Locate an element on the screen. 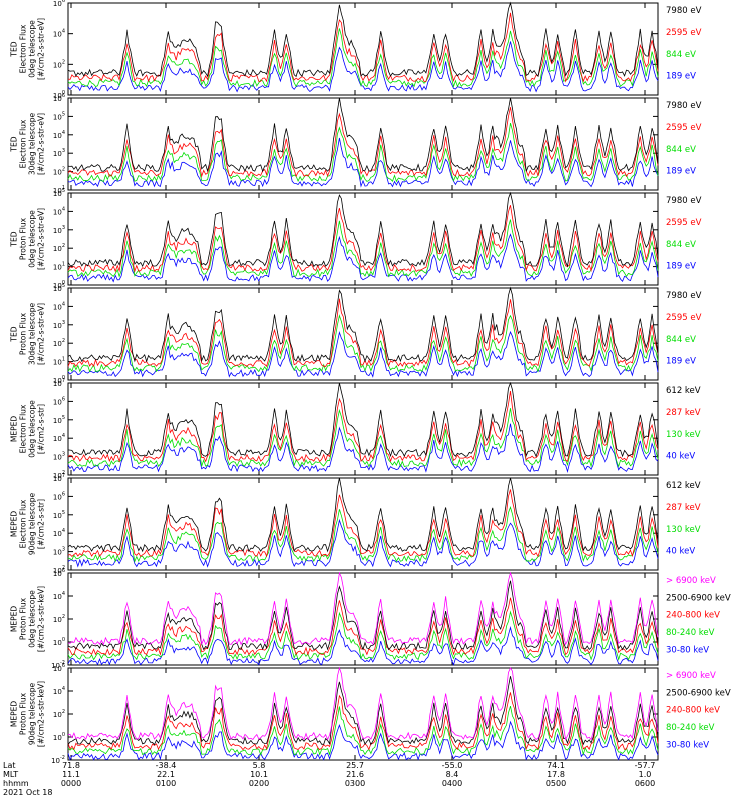 The image size is (750, 800). y-axis-label: [#/cm2-s-str-eV] is located at coordinates (41, 49).